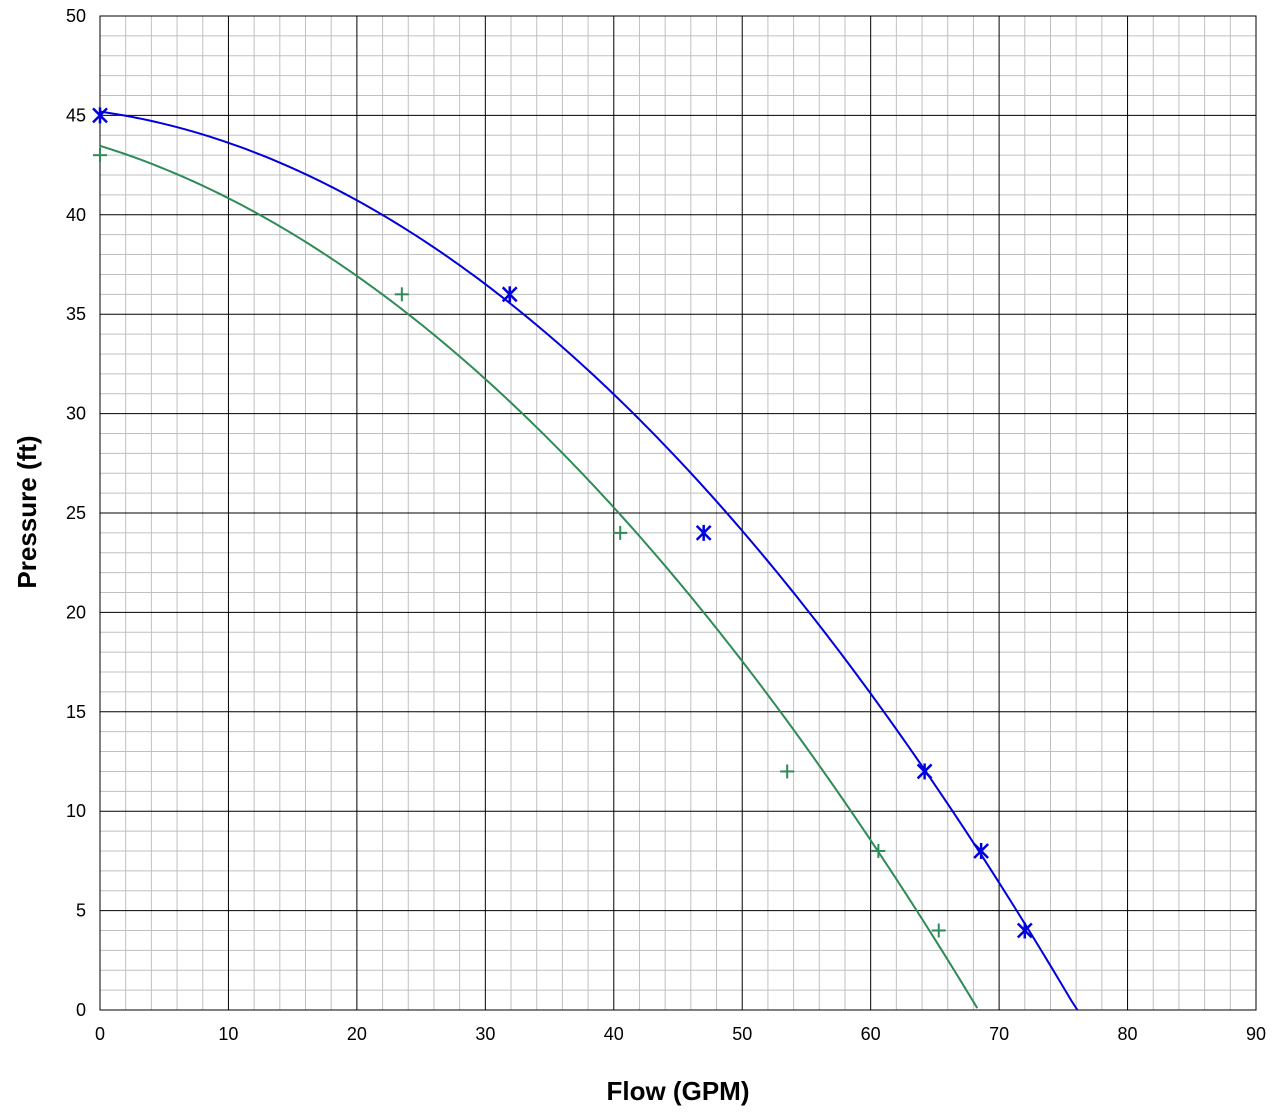 This screenshot has width=1275, height=1114. Describe the element at coordinates (742, 1034) in the screenshot. I see `x-tick-label: 50` at that location.